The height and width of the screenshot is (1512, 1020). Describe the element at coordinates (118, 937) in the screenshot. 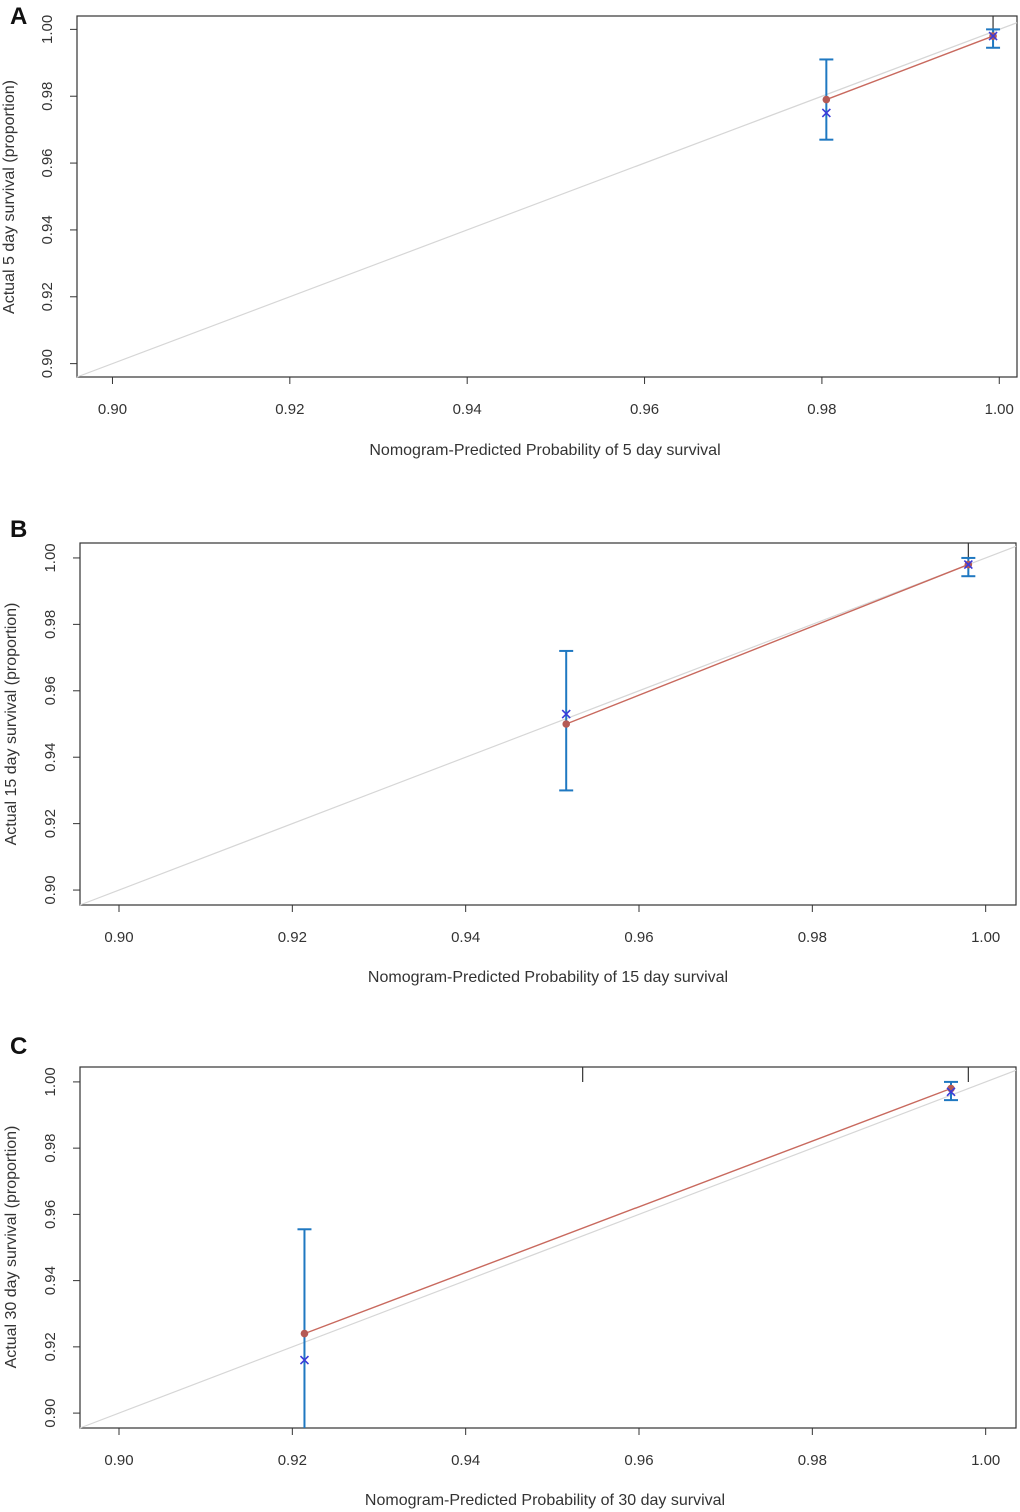

I see `panel-b-x-tick-label: 0.90` at that location.